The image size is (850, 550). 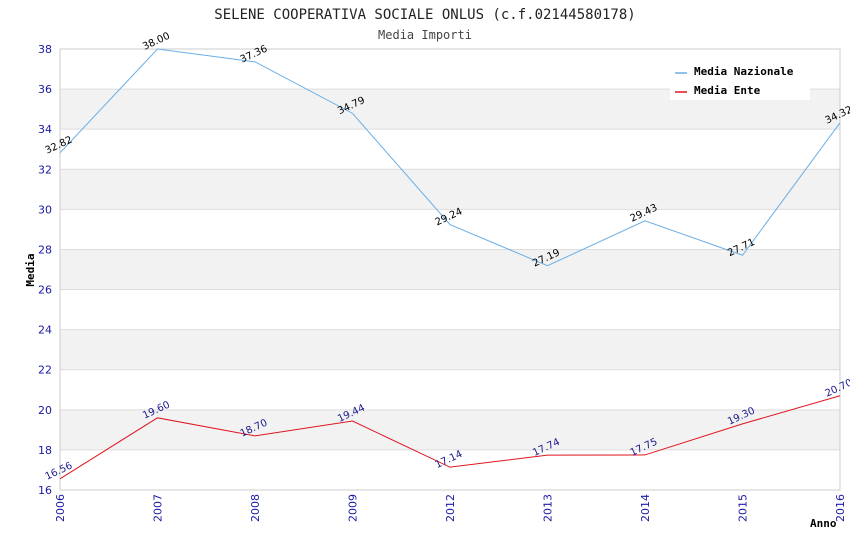 I want to click on legend-label-media-nazionale: Media Nazionale, so click(x=744, y=71).